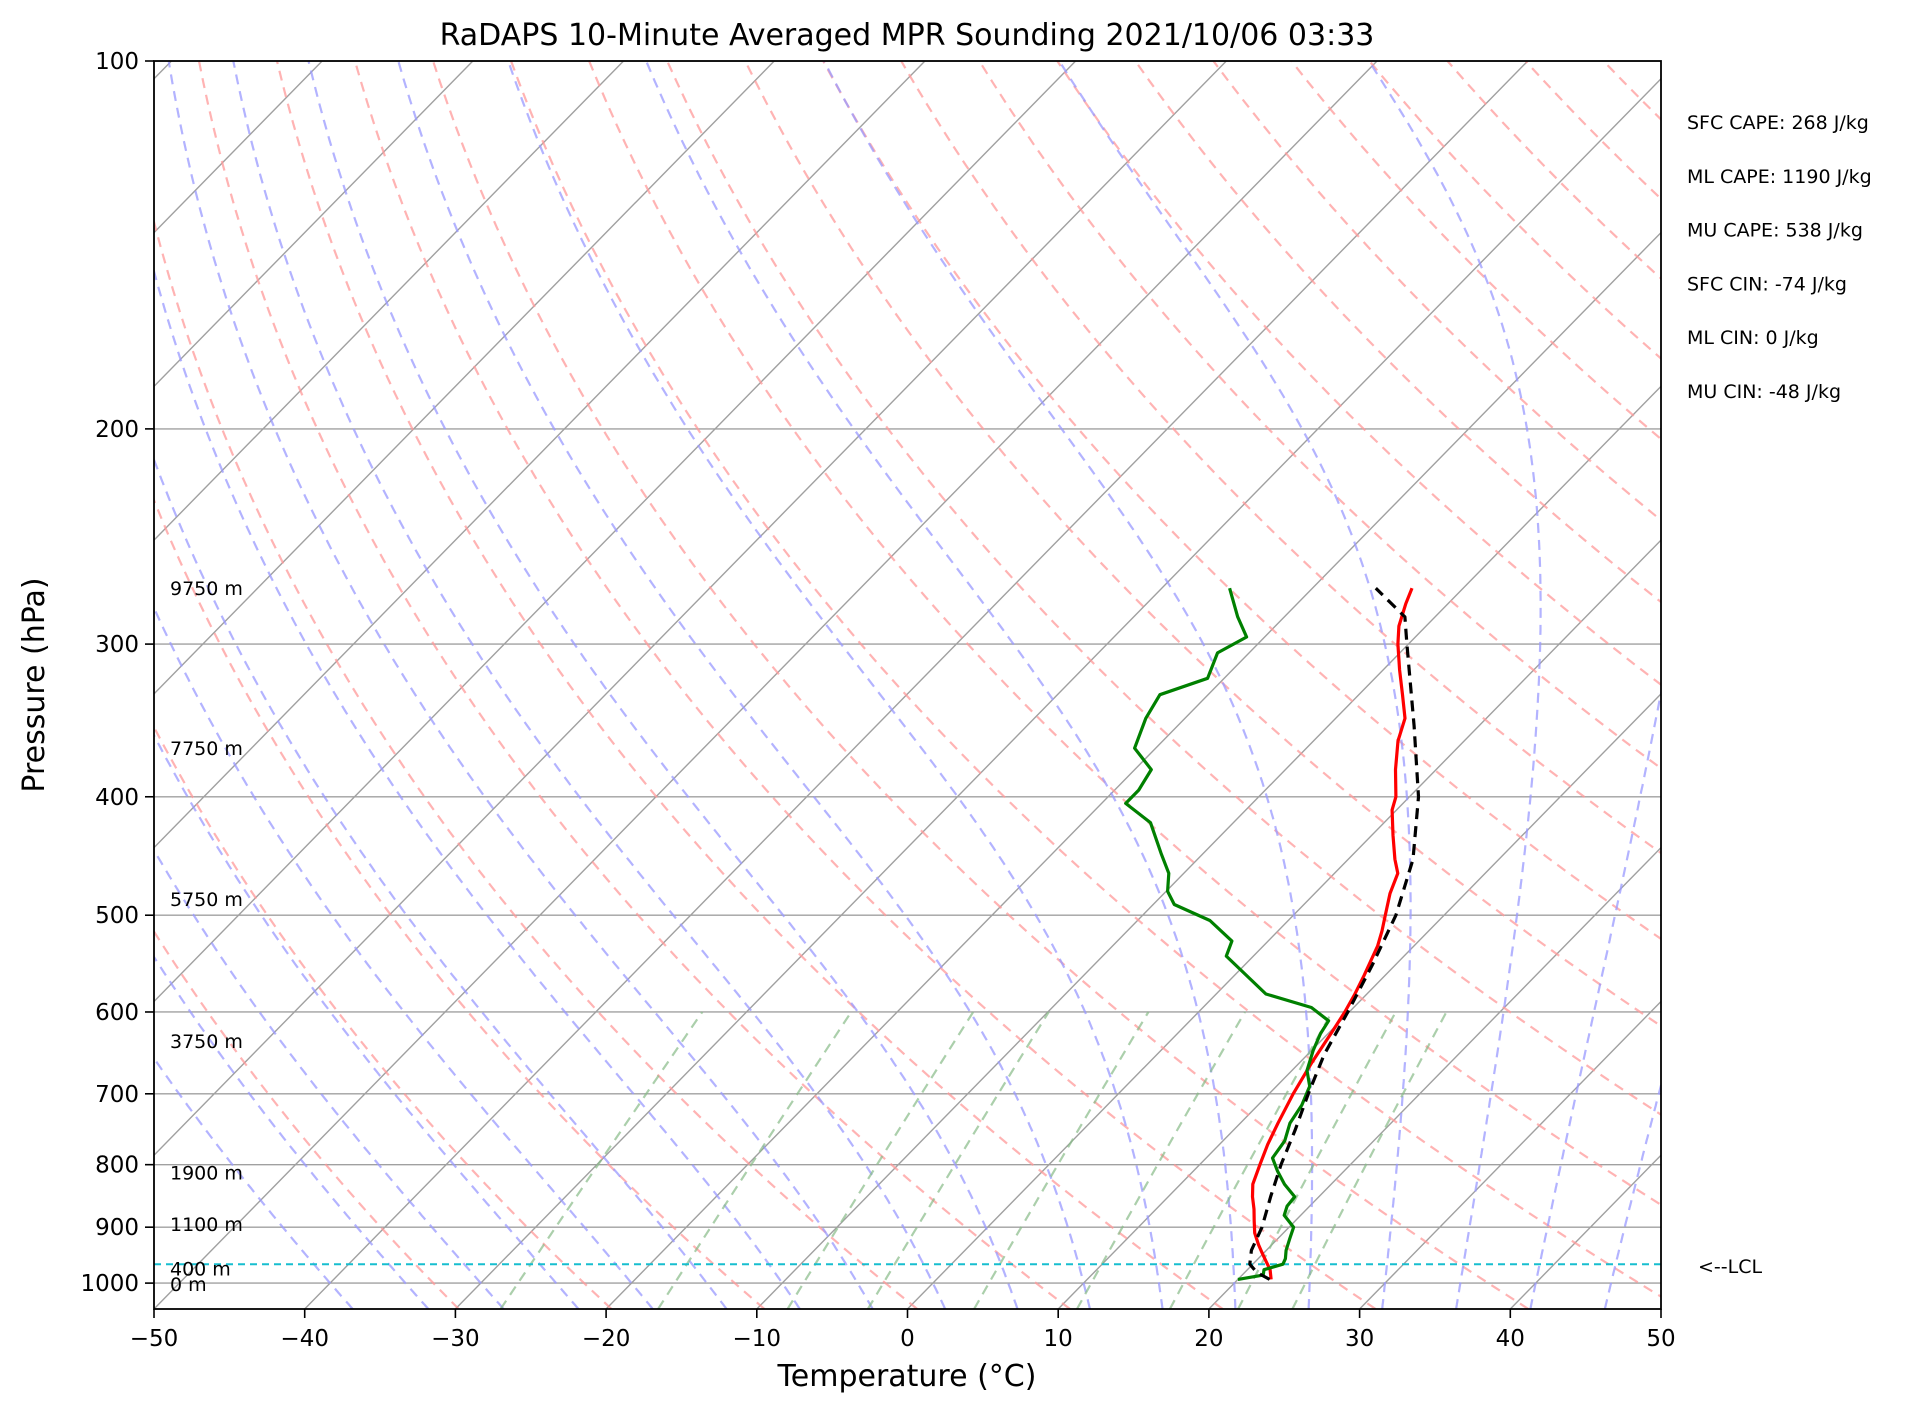 This screenshot has height=1406, width=1914. Describe the element at coordinates (1510, 1339) in the screenshot. I see `x-tick-label: 40` at that location.